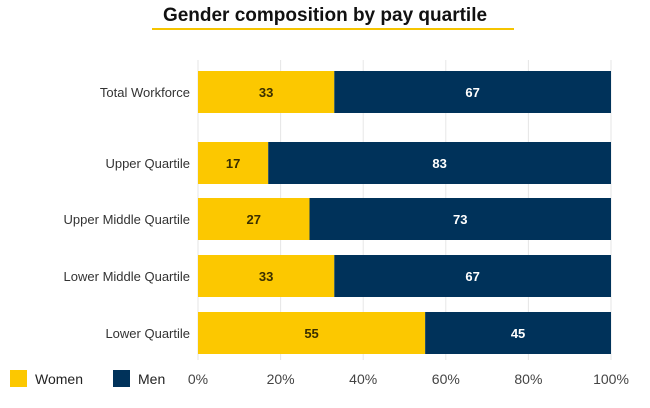 The width and height of the screenshot is (650, 408). What do you see at coordinates (152, 378) in the screenshot?
I see `legend-label-men: Men` at bounding box center [152, 378].